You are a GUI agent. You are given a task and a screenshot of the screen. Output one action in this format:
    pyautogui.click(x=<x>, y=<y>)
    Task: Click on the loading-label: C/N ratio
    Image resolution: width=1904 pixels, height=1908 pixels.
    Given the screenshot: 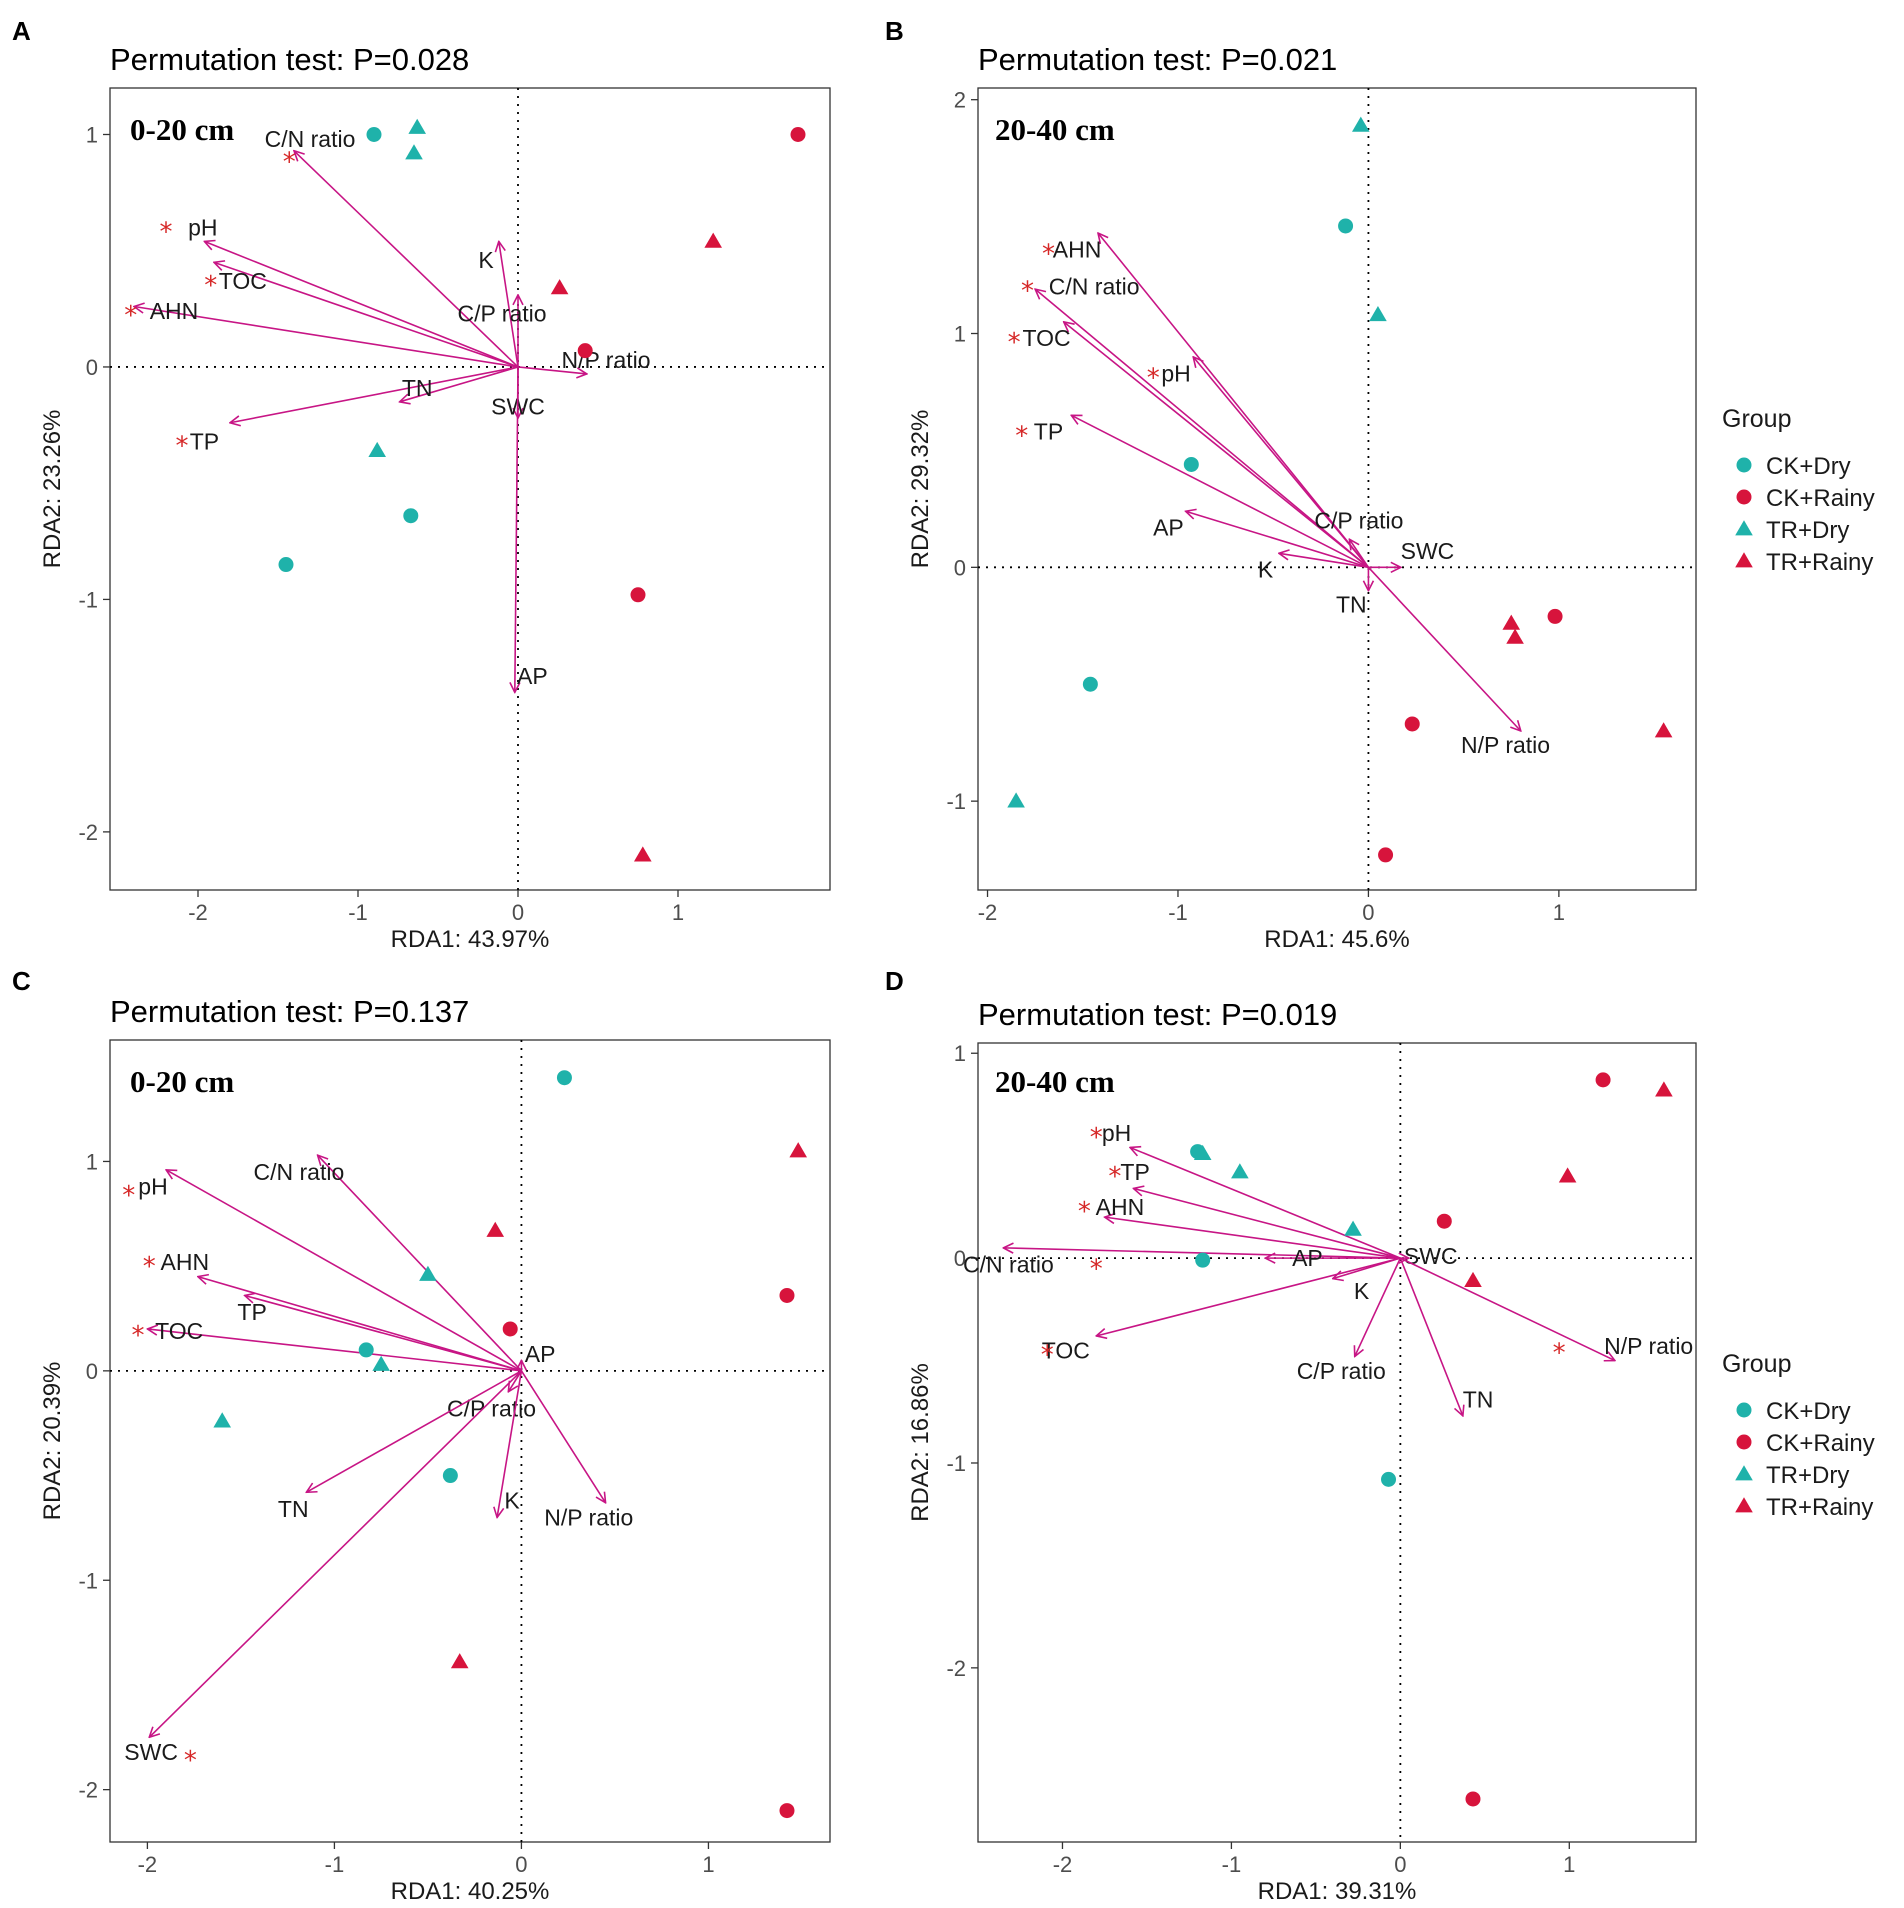 What is the action you would take?
    pyautogui.click(x=1094, y=287)
    